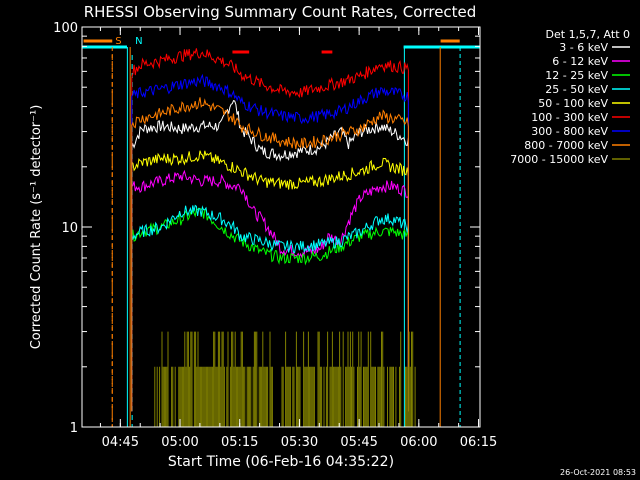 The height and width of the screenshot is (480, 640). I want to click on x-tick-label: 05:00, so click(179, 442).